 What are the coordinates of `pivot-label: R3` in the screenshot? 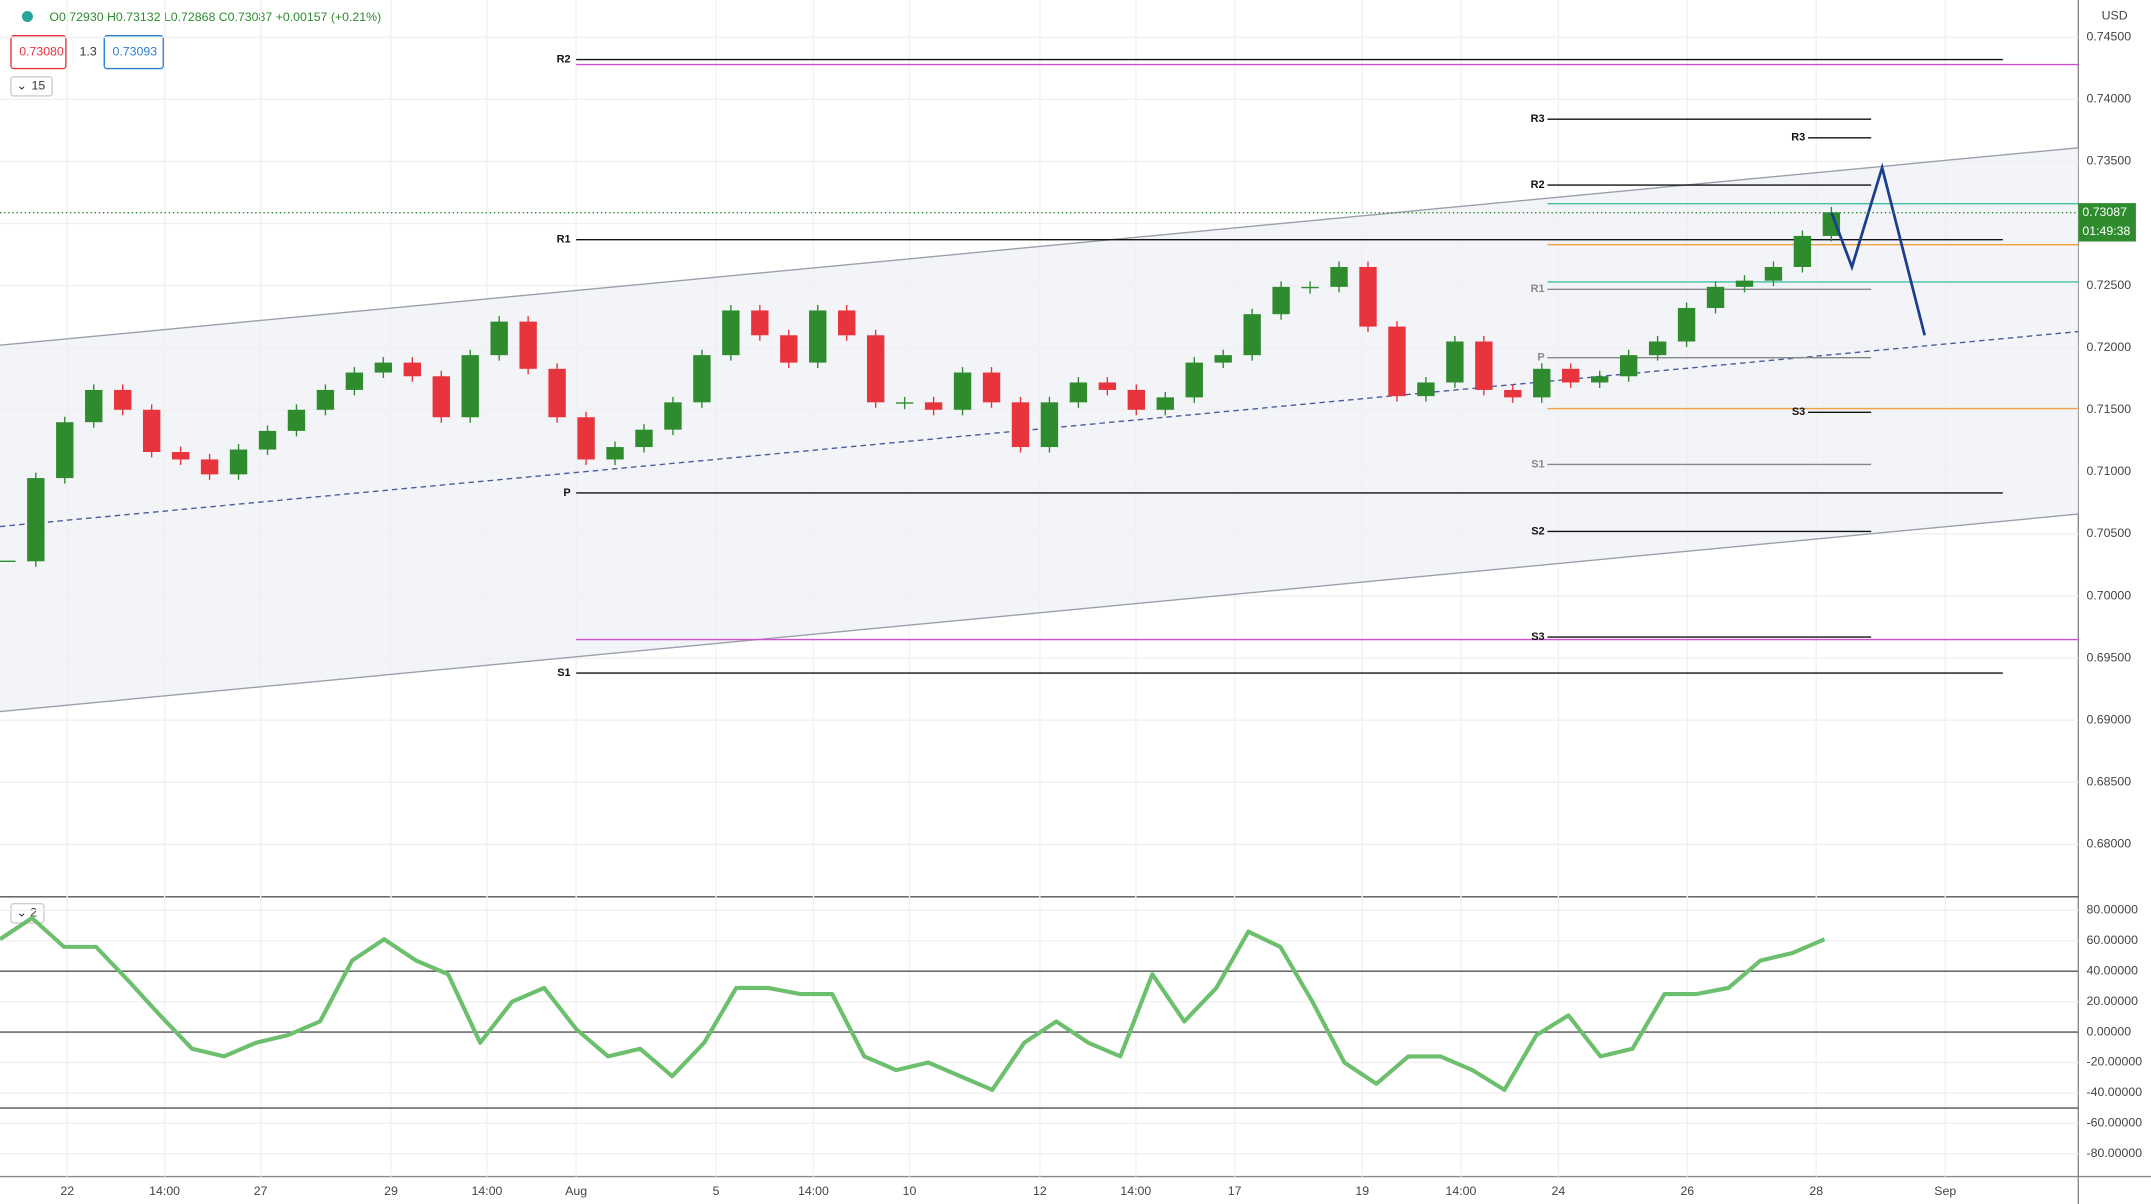 It's located at (1538, 119).